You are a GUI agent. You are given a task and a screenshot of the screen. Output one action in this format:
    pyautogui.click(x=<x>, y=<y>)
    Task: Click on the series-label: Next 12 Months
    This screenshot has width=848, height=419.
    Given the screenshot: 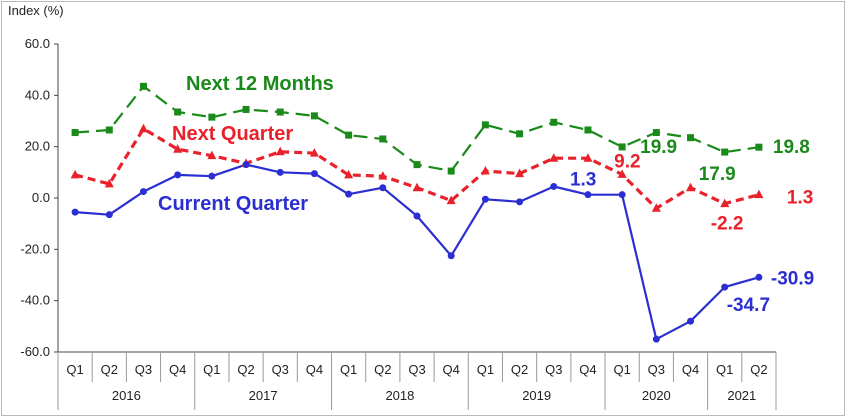 What is the action you would take?
    pyautogui.click(x=260, y=84)
    